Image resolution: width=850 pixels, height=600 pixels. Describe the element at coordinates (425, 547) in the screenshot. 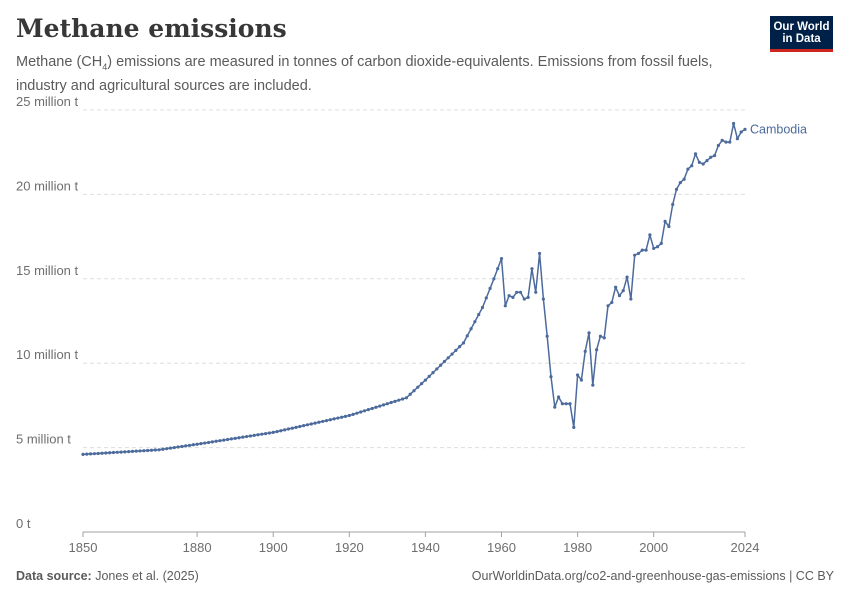

I see `x-tick-label: 1940` at that location.